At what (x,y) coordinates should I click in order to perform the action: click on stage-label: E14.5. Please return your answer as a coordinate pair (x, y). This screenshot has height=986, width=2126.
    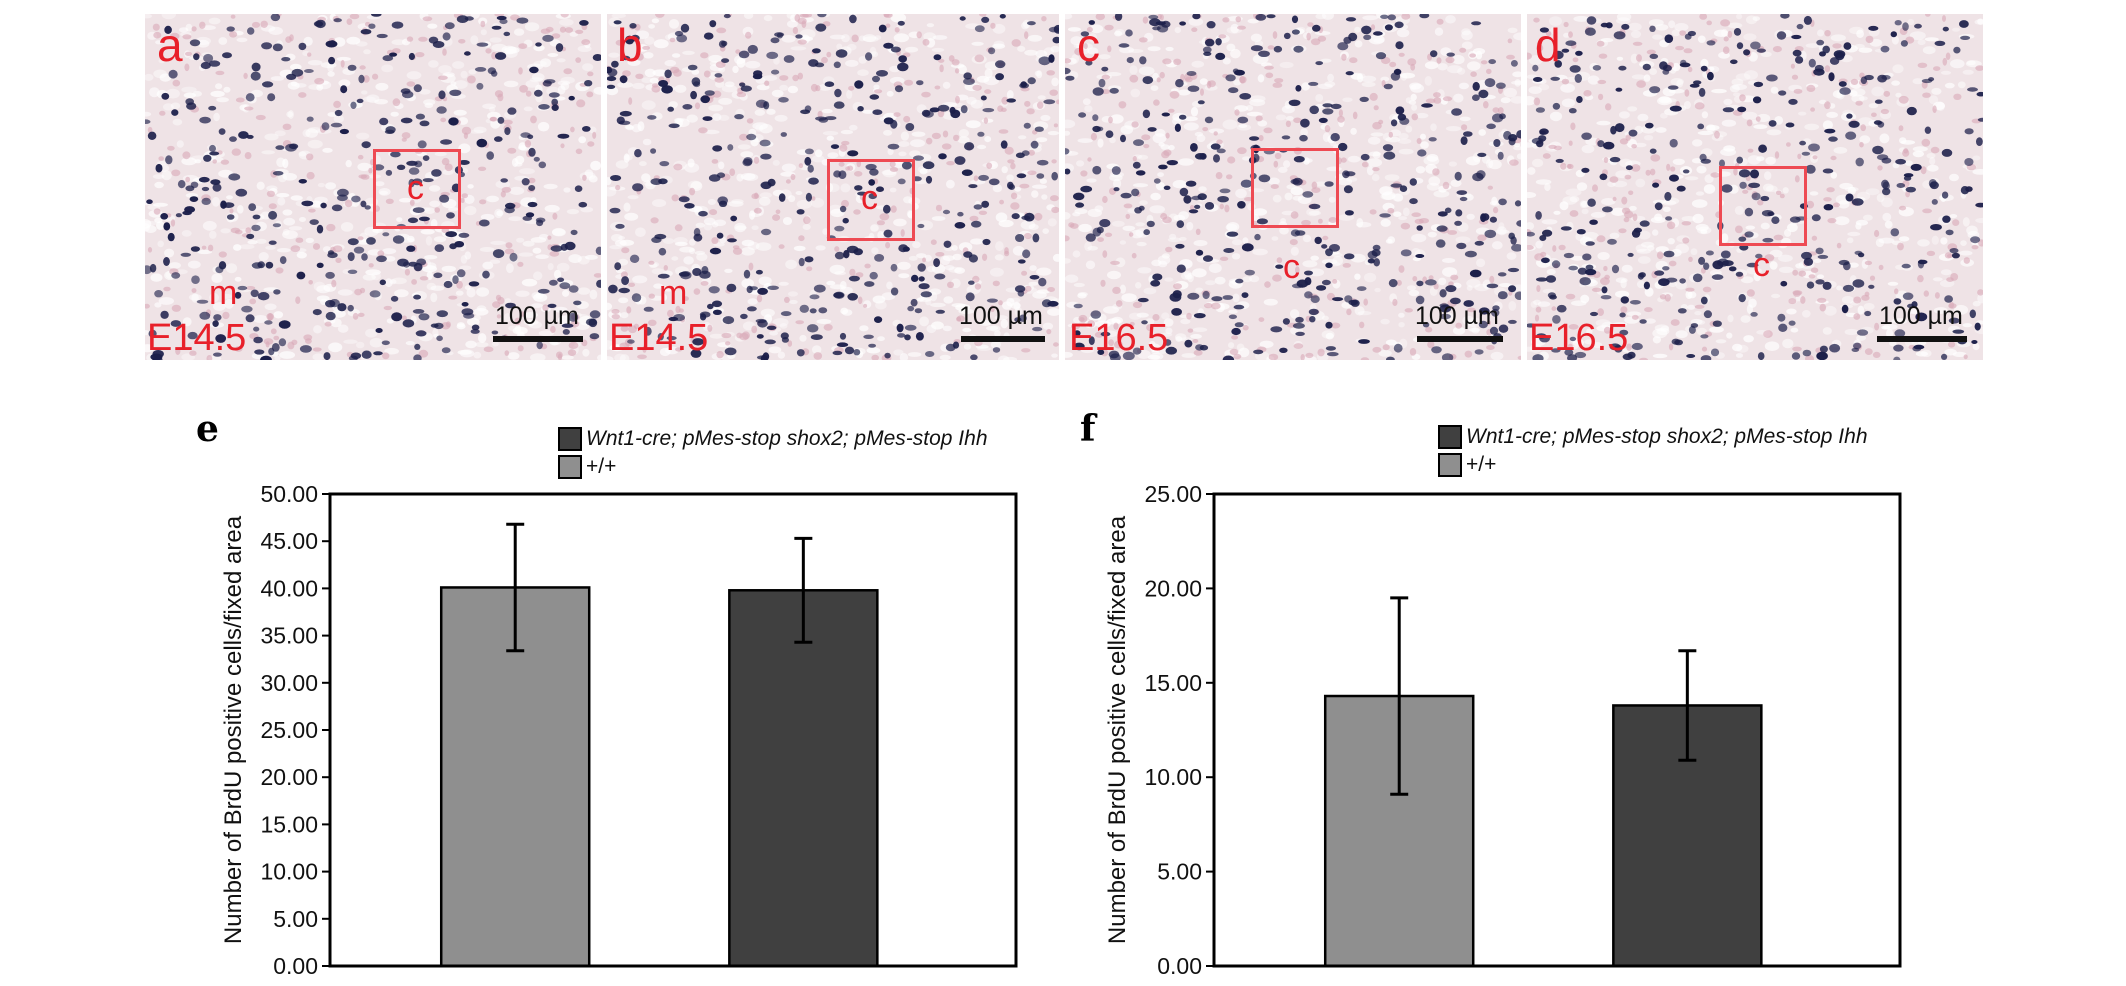
    Looking at the image, I should click on (659, 338).